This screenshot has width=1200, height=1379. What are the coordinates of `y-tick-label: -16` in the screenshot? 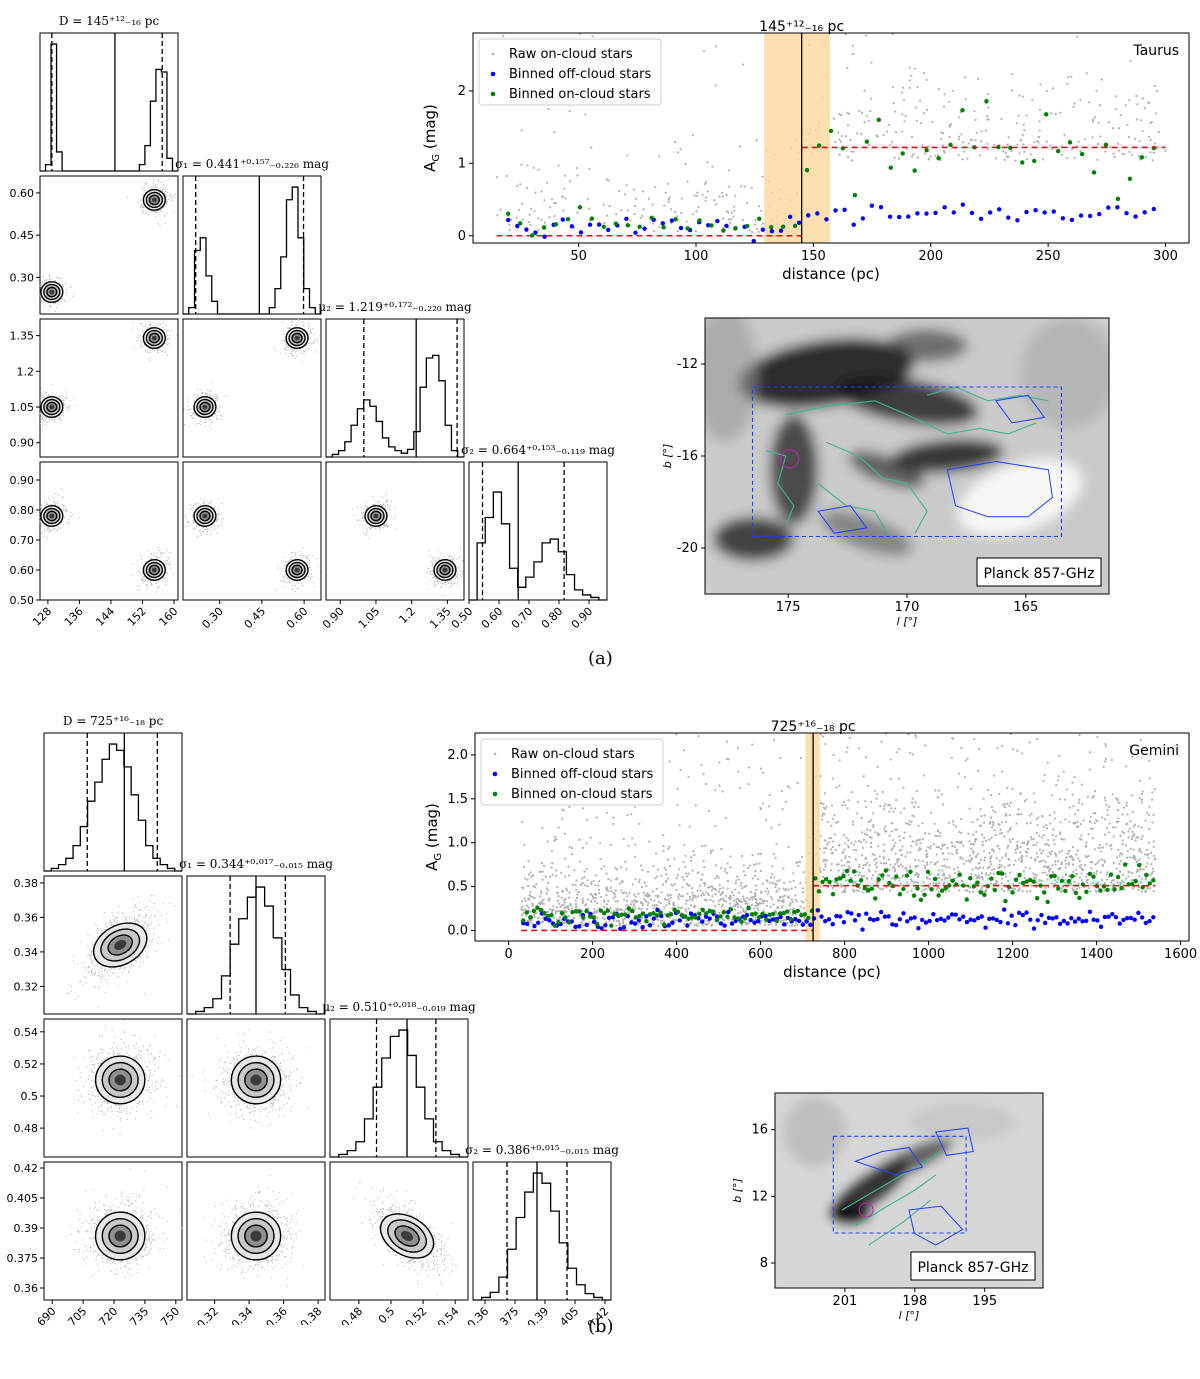 It's located at (687, 456).